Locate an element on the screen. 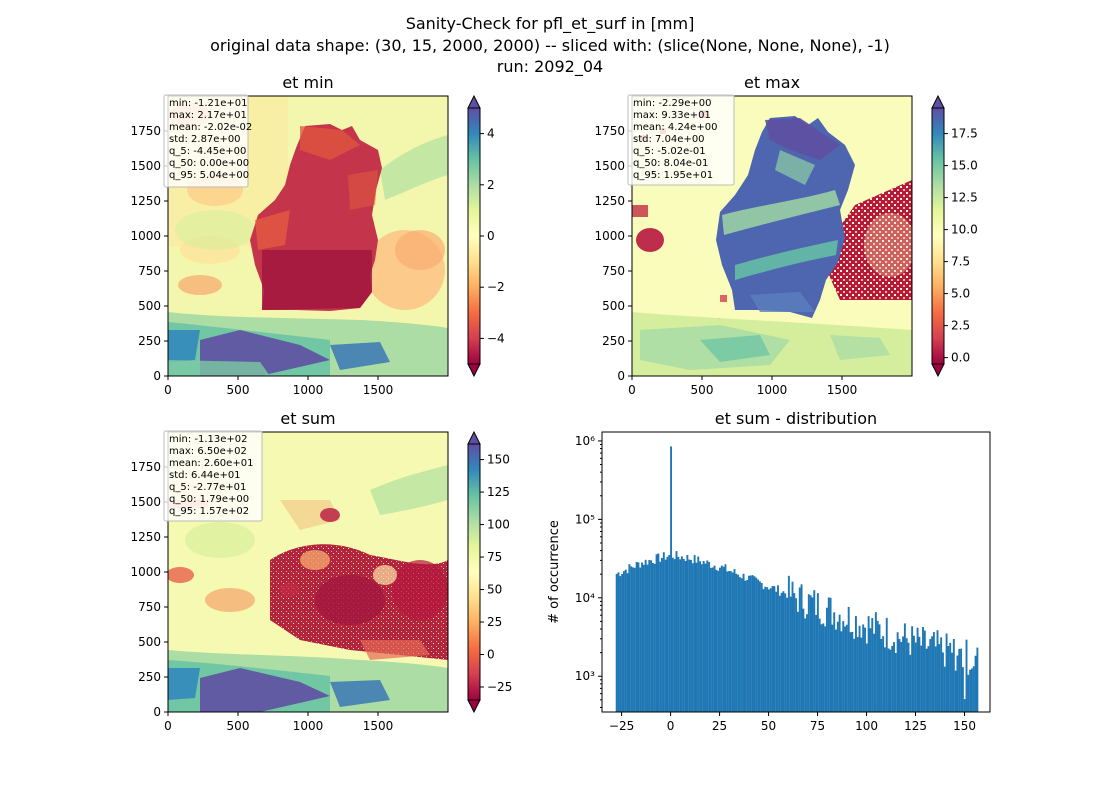 The image size is (1100, 800). colorbar-tick-label: 150 is located at coordinates (498, 460).